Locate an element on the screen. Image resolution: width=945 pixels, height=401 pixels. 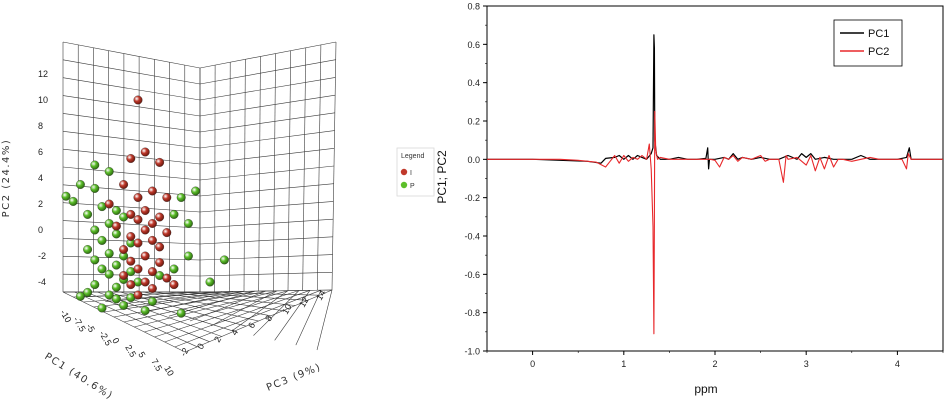
back-right-wall is located at coordinates (268, 167).